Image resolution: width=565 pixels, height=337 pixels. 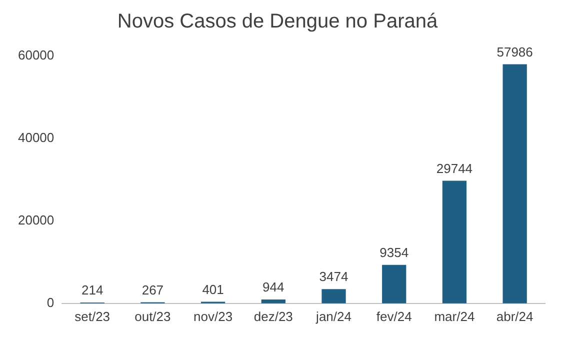 I want to click on data-label: 9354, so click(x=394, y=252).